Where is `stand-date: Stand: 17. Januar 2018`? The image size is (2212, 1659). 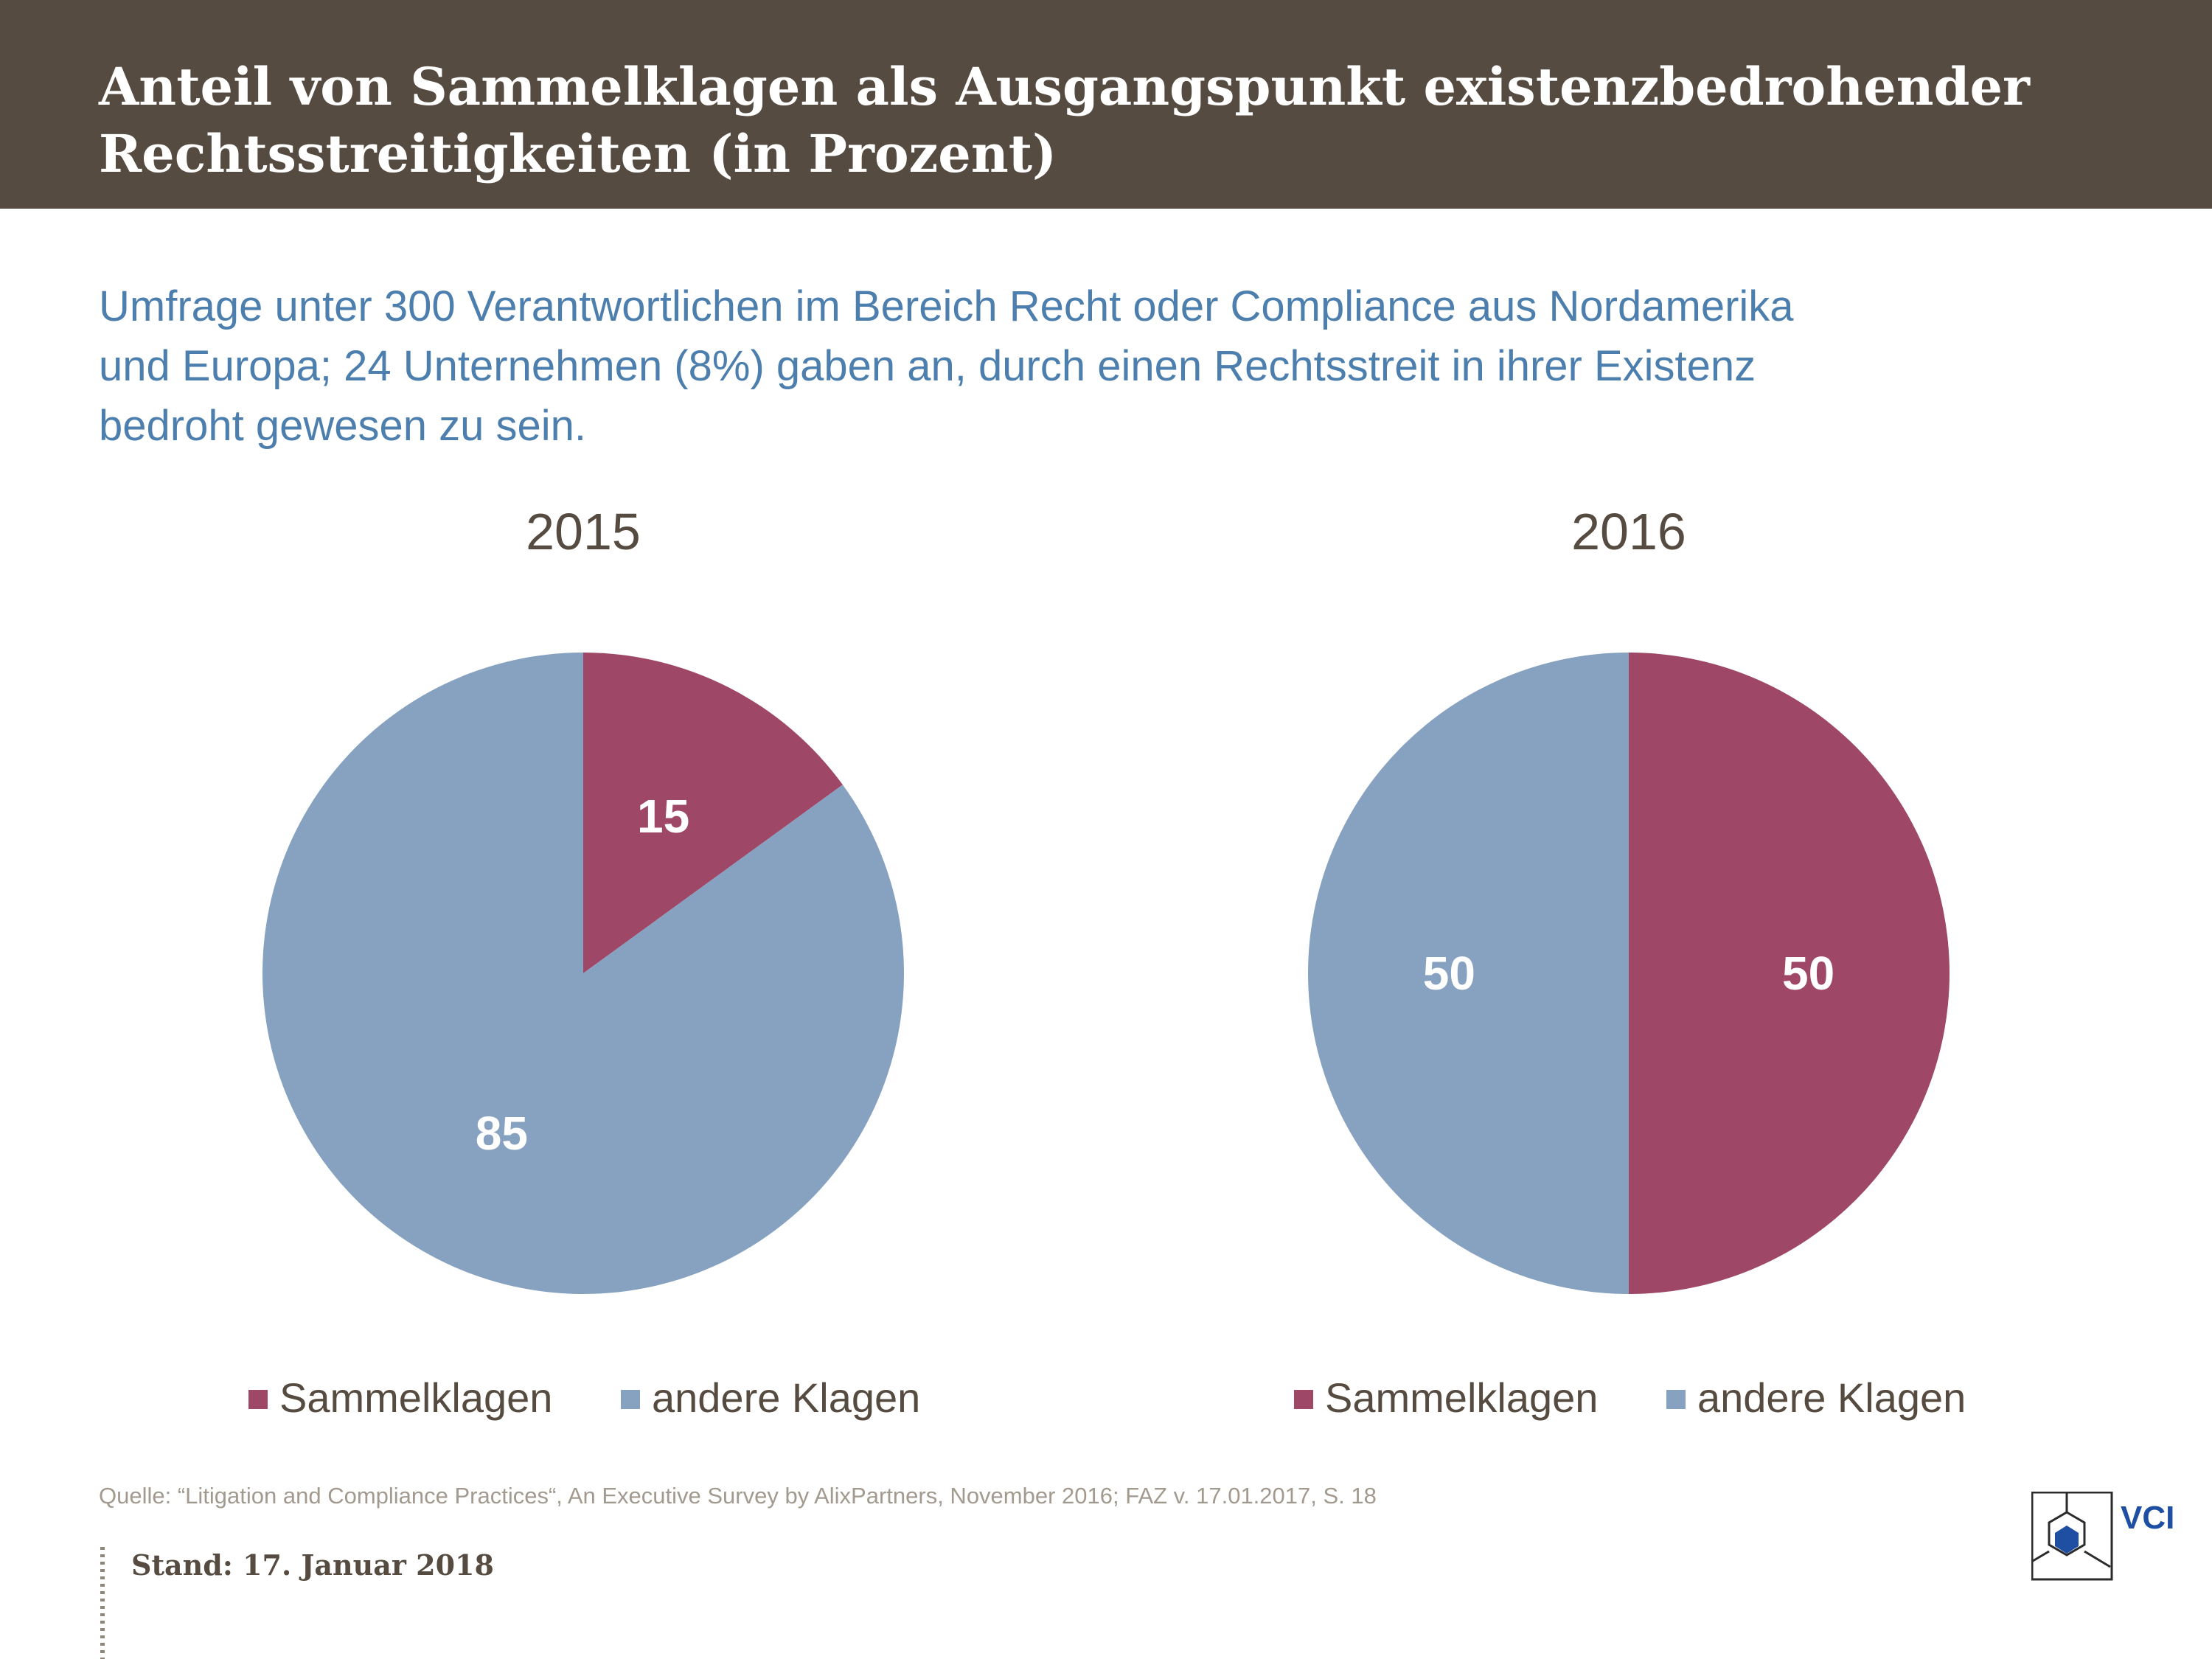
stand-date: Stand: 17. Januar 2018 is located at coordinates (312, 1565).